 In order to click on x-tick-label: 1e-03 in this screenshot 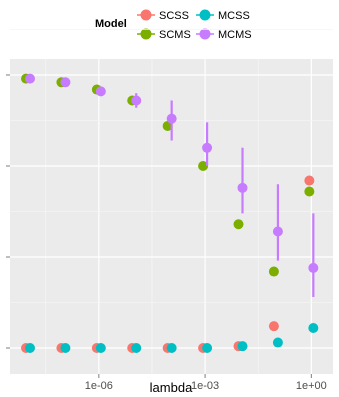, I will do `click(205, 386)`.